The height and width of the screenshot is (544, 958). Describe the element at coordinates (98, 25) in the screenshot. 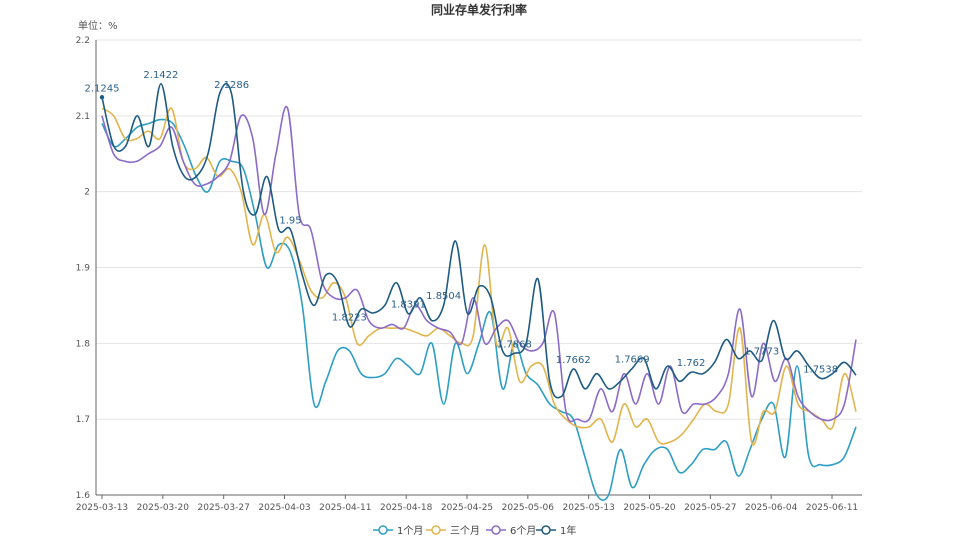

I see `unit-label: 单位：%` at that location.